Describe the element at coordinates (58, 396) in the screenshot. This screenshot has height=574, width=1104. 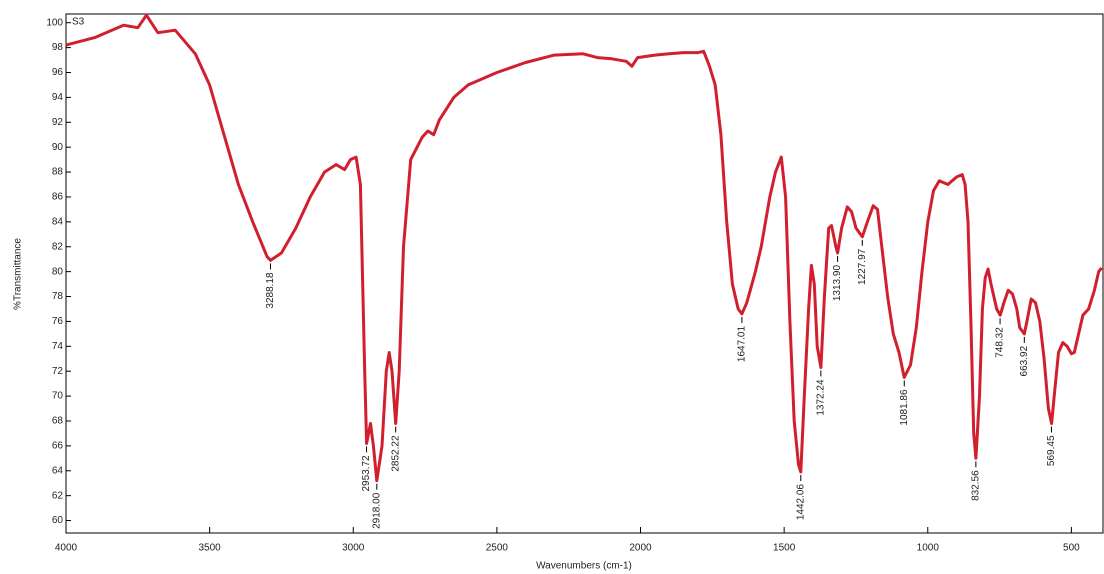
I see `y-tick-label: 70` at that location.